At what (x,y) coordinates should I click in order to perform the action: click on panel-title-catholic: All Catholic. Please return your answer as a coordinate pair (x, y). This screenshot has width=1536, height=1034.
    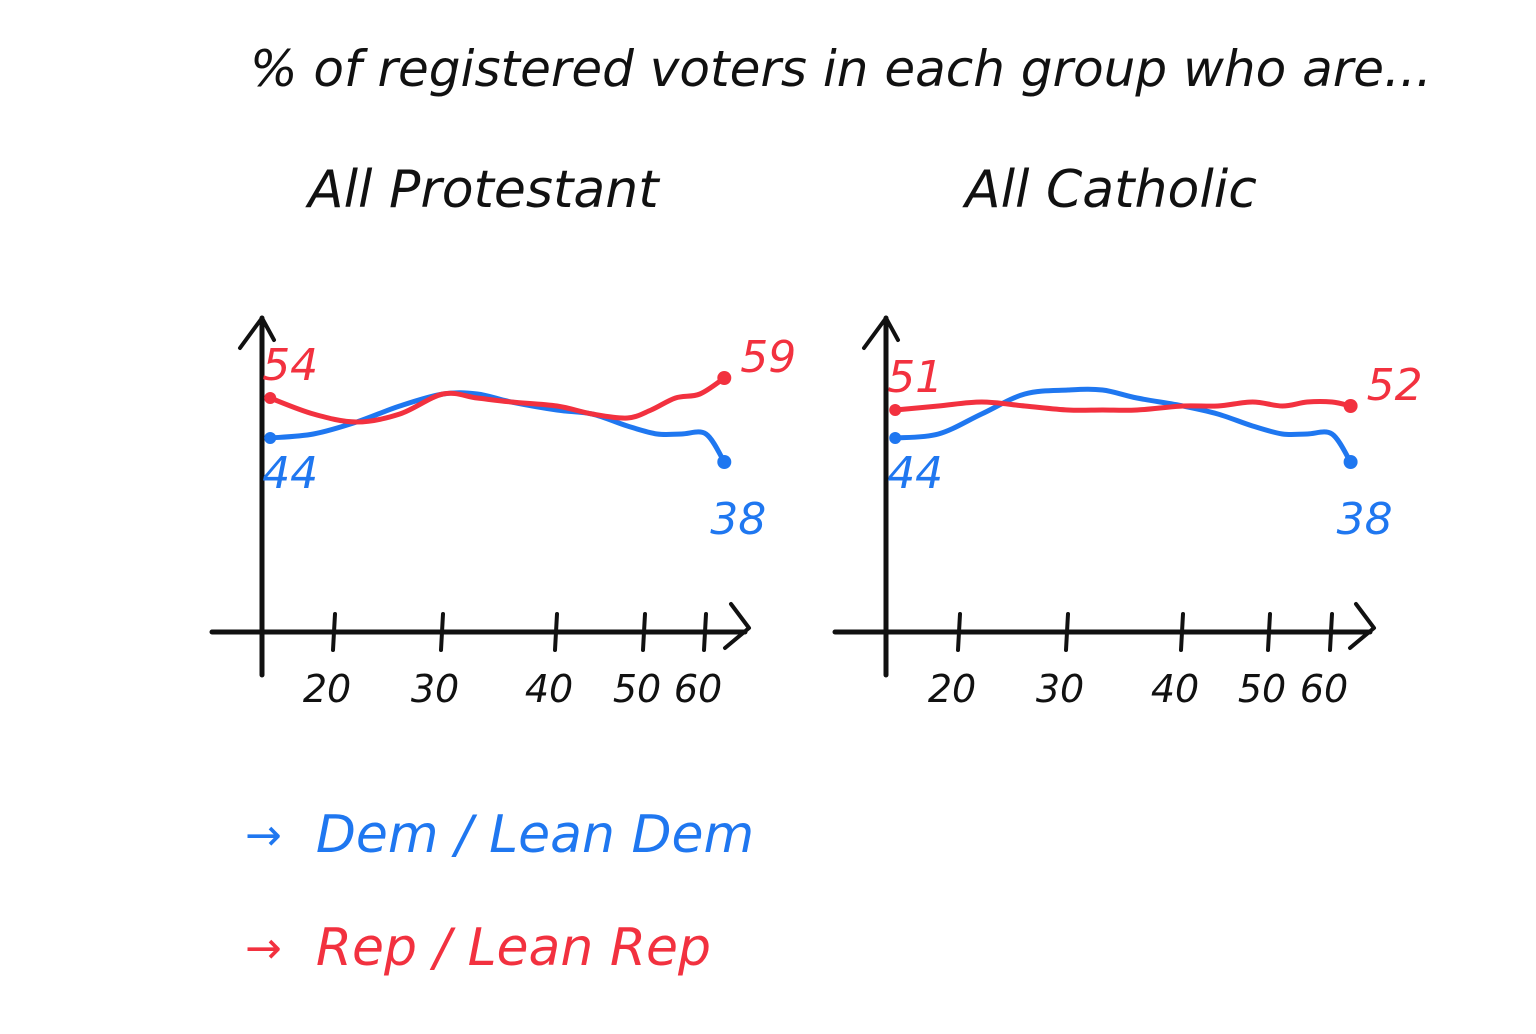
    Looking at the image, I should click on (1111, 190).